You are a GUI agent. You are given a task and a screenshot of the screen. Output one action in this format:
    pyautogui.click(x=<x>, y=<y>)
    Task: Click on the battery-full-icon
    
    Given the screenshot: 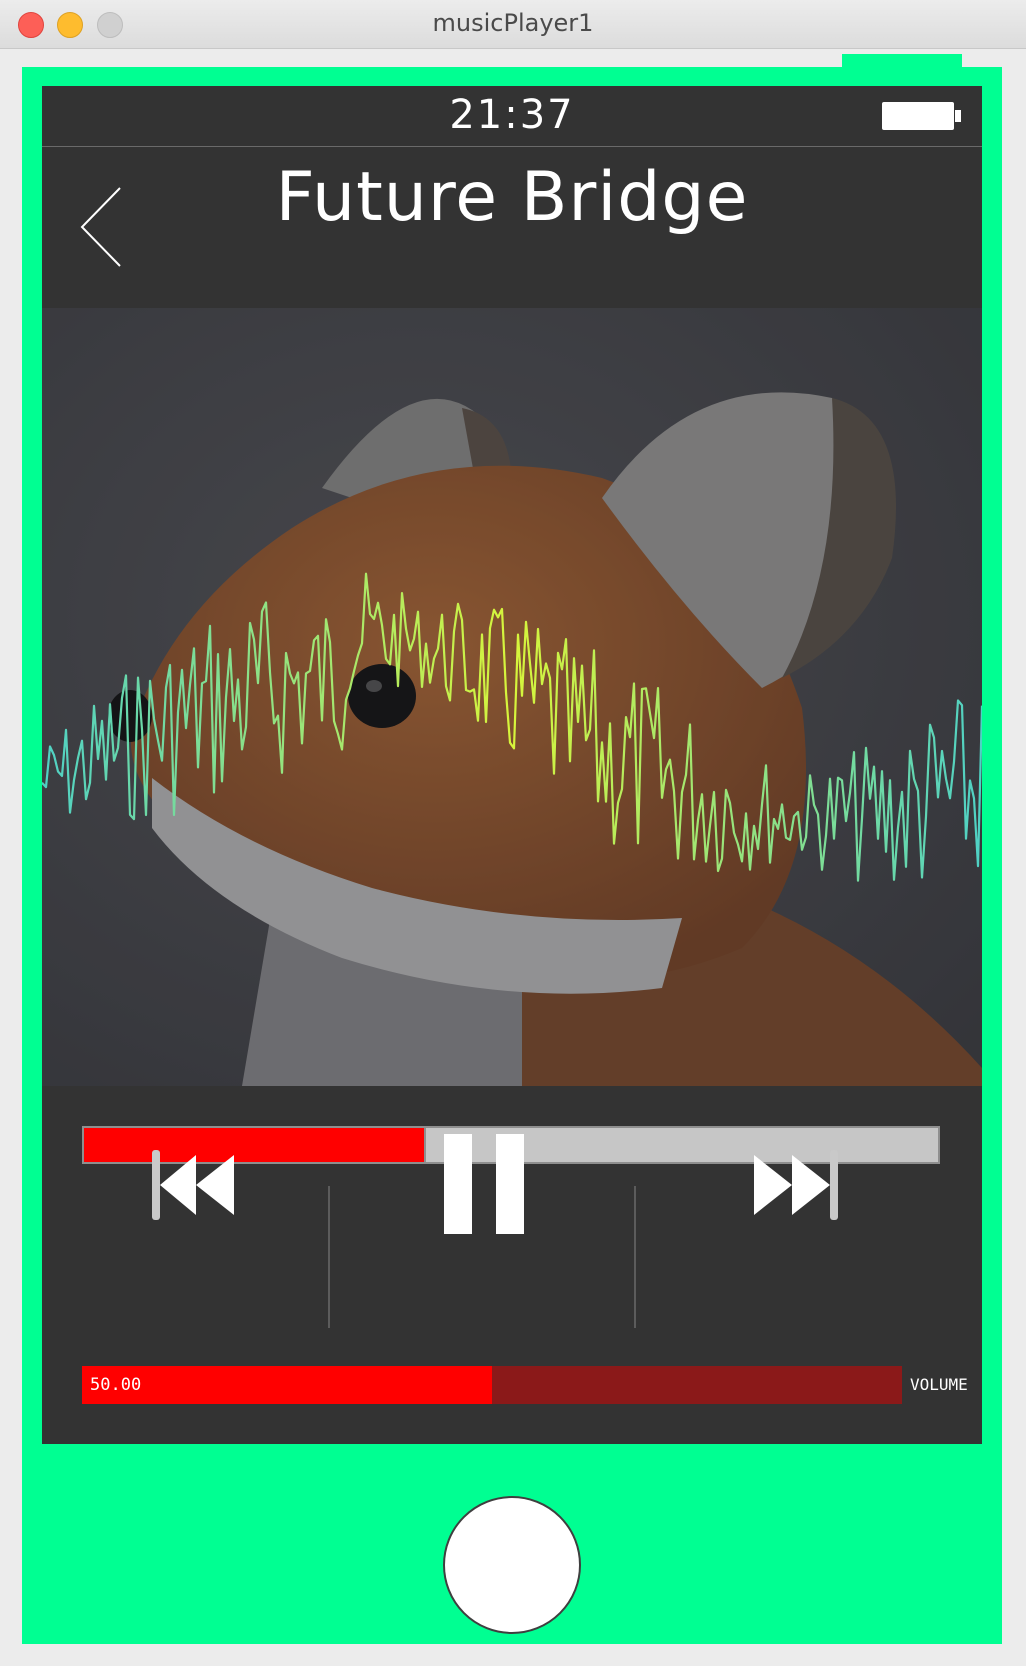 What is the action you would take?
    pyautogui.click(x=921, y=116)
    